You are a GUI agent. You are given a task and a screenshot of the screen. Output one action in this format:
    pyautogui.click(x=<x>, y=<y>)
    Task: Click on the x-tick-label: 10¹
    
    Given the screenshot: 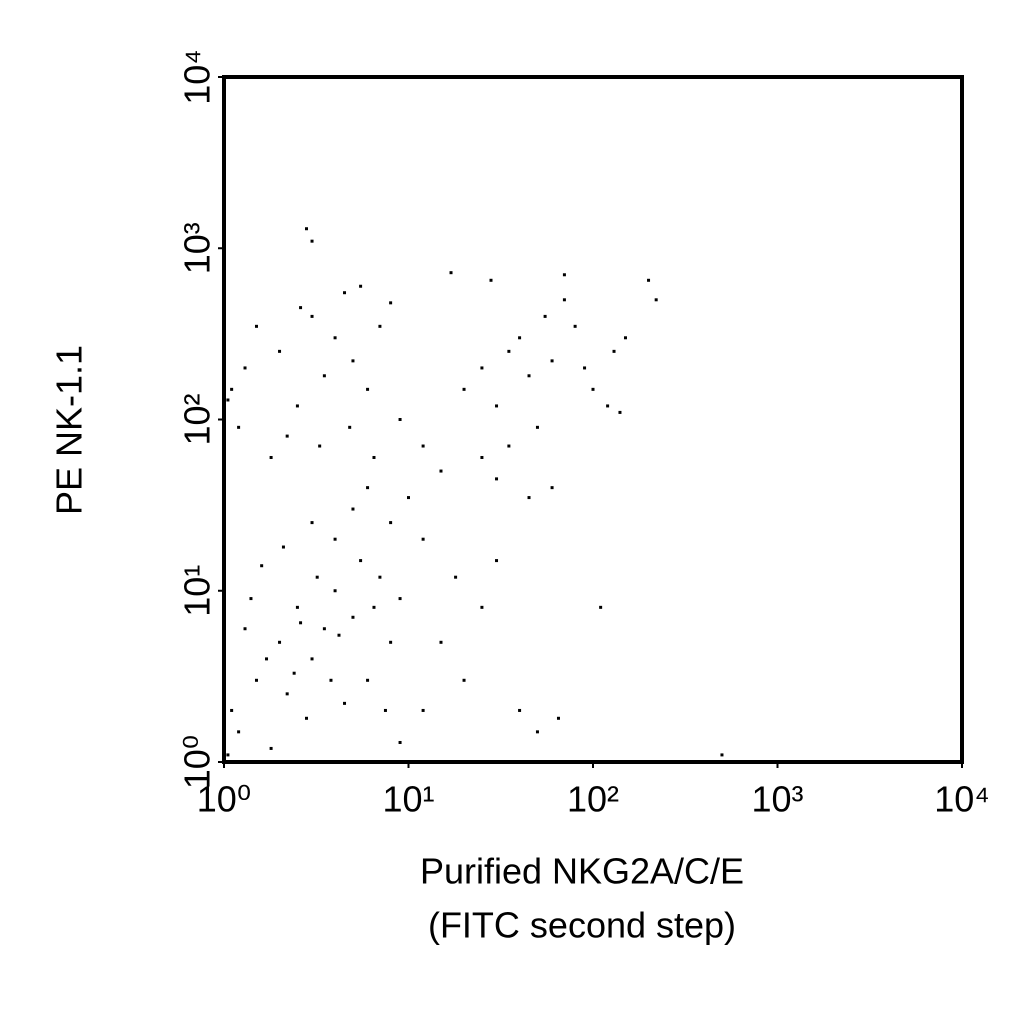 What is the action you would take?
    pyautogui.click(x=408, y=799)
    